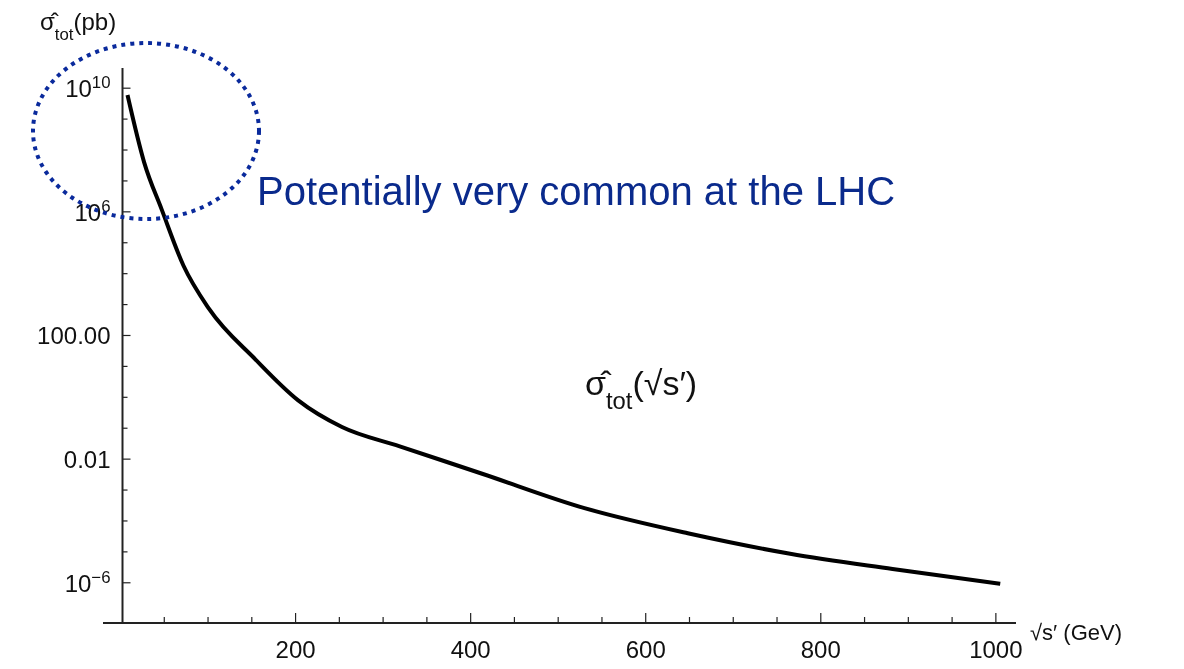 This screenshot has height=669, width=1184. What do you see at coordinates (996, 649) in the screenshot?
I see `x-tick-label: 1000` at bounding box center [996, 649].